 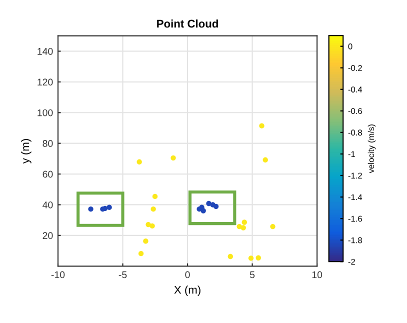 I want to click on y-tick-label: 40, so click(x=47, y=204).